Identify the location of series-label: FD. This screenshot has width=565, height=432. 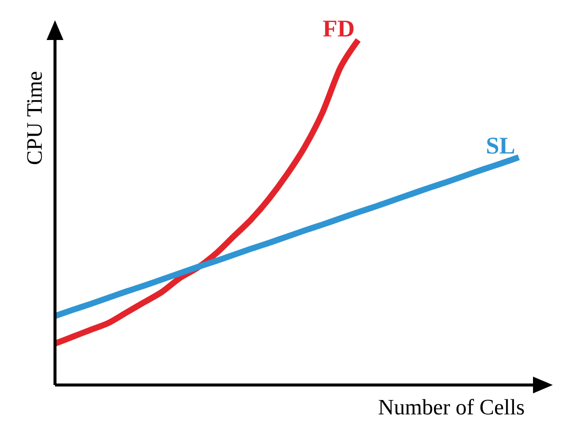
(338, 28).